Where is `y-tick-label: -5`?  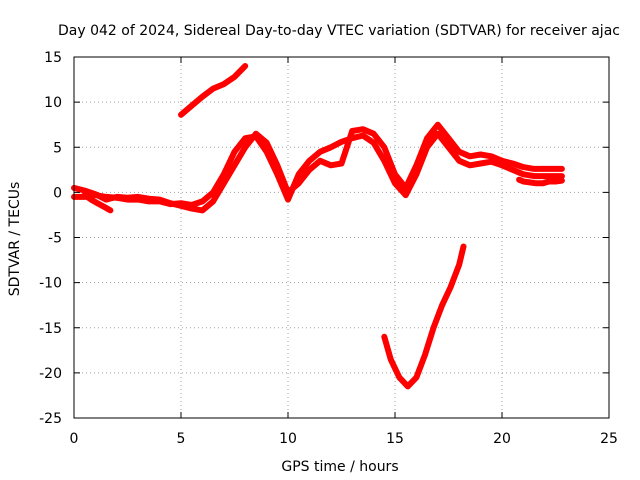
y-tick-label: -5 is located at coordinates (55, 239).